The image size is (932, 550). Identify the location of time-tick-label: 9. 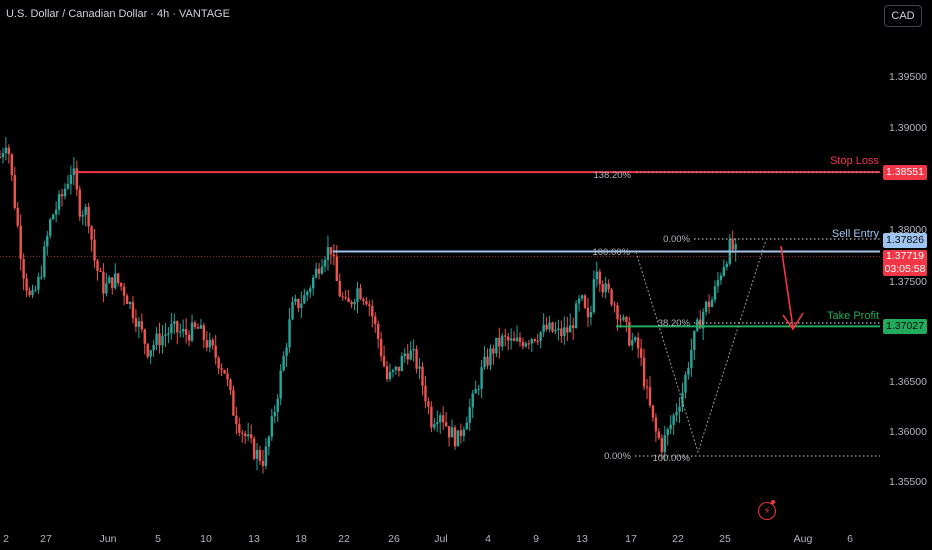
(536, 539).